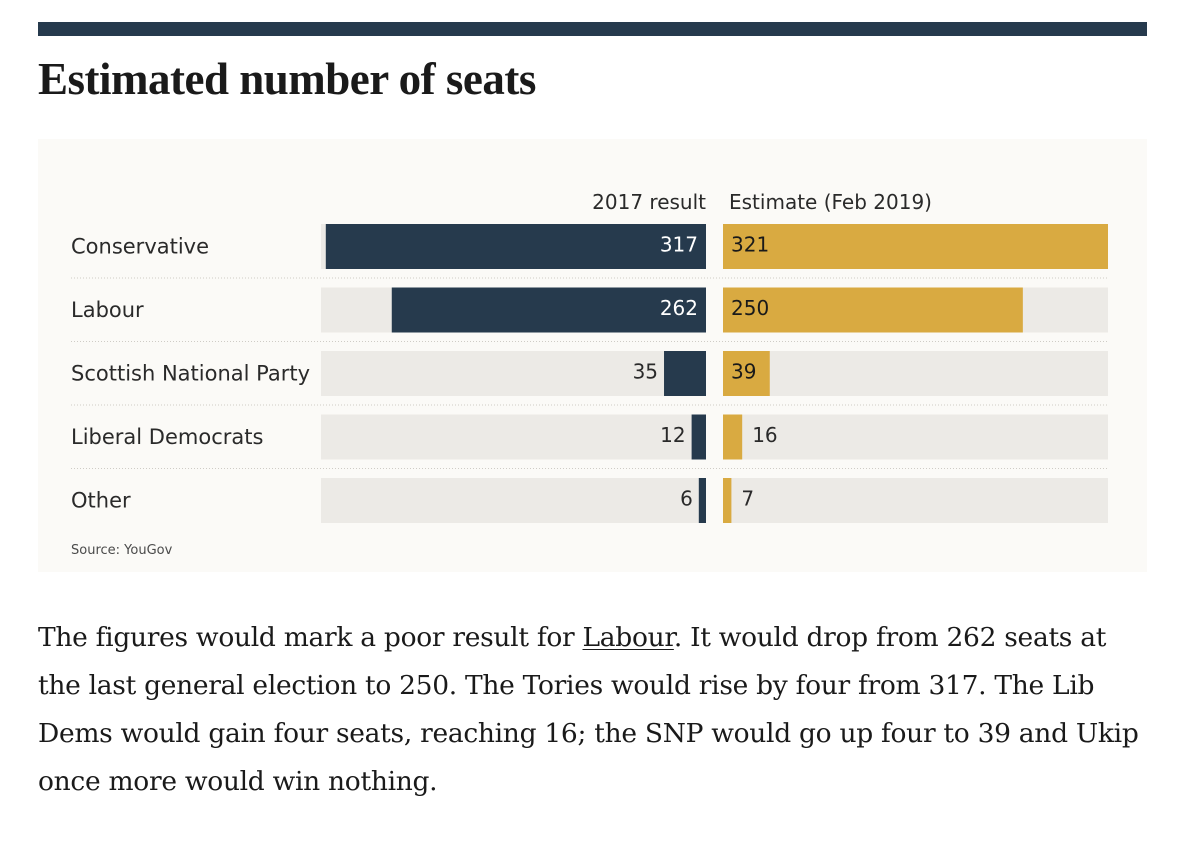 This screenshot has width=1200, height=841. What do you see at coordinates (750, 308) in the screenshot?
I see `value-label-estimate: 250` at bounding box center [750, 308].